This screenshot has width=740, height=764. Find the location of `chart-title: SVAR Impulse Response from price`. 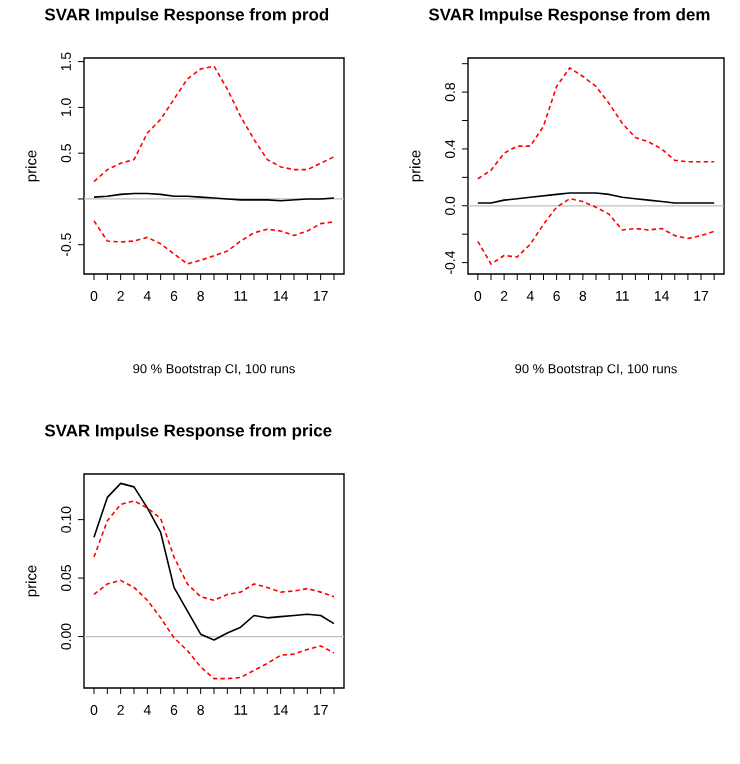

chart-title: SVAR Impulse Response from price is located at coordinates (188, 432).